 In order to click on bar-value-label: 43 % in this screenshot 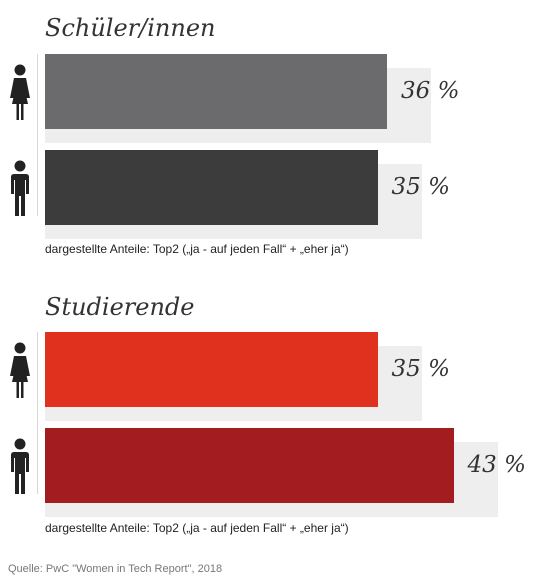, I will do `click(496, 465)`.